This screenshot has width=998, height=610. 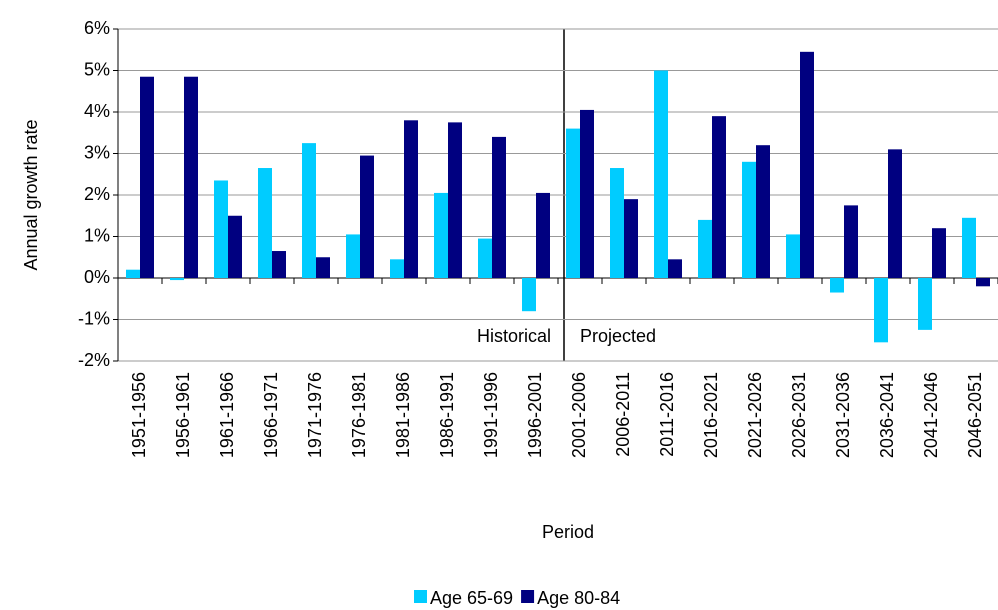 What do you see at coordinates (514, 336) in the screenshot?
I see `annotation: Historical` at bounding box center [514, 336].